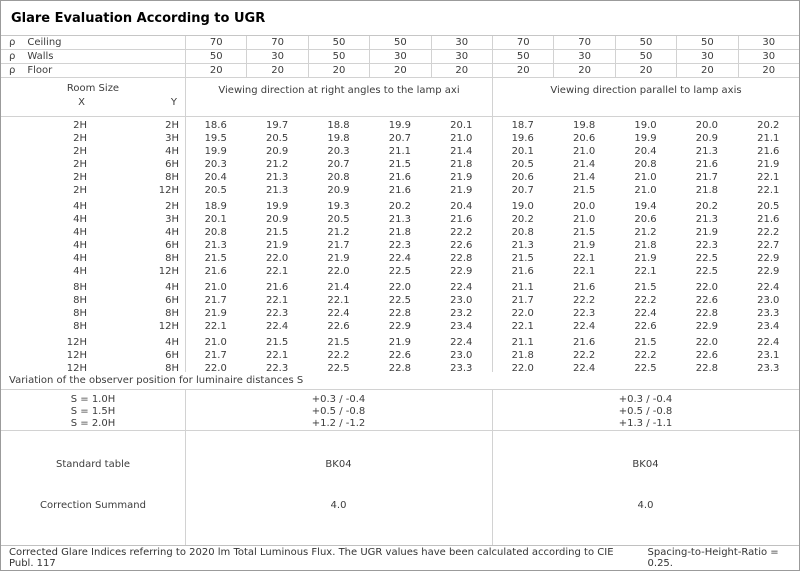 The width and height of the screenshot is (800, 571). I want to click on room-size-y: 4H, so click(172, 232).